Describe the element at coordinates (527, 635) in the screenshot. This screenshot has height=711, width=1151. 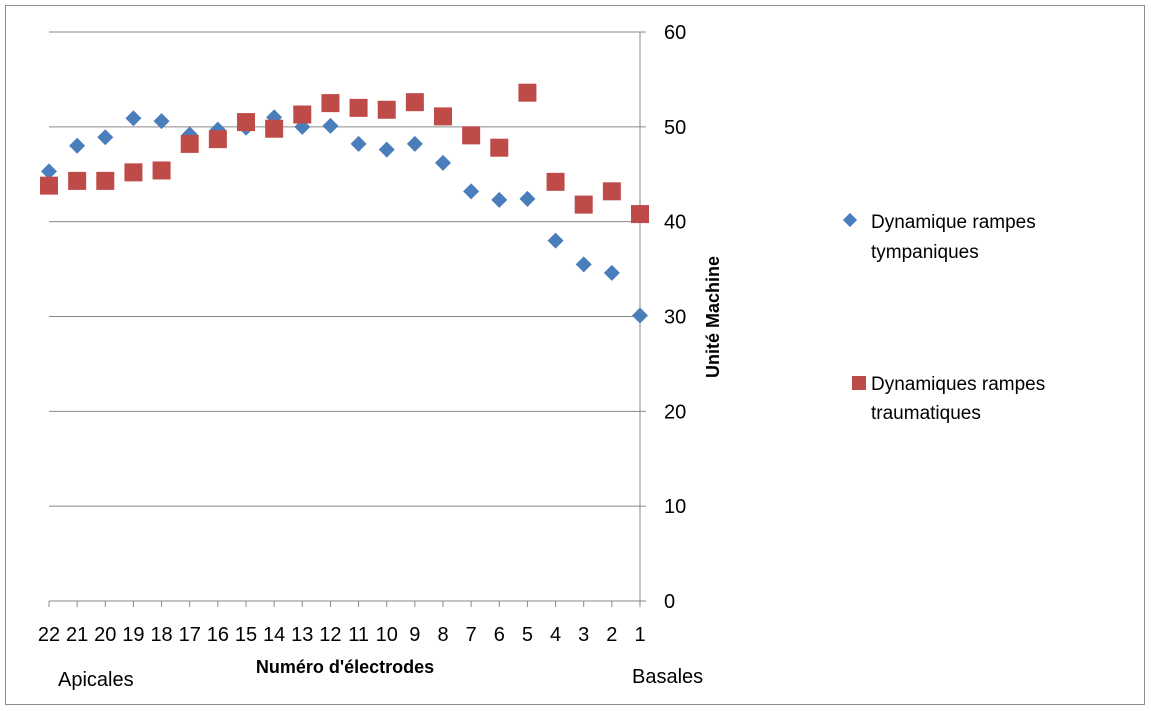
I see `x-tick-label: 5` at that location.